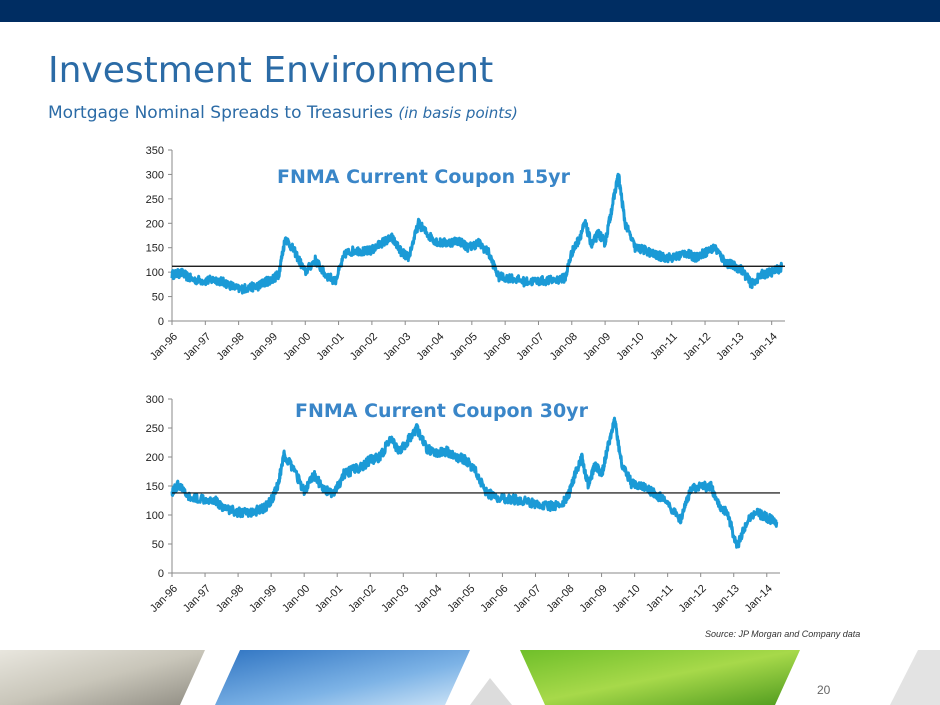  I want to click on subtitle-note: (in basis points), so click(458, 113).